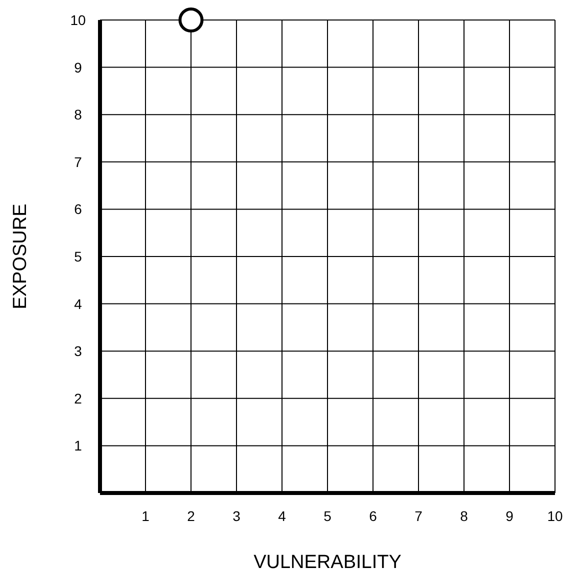 The height and width of the screenshot is (574, 580). Describe the element at coordinates (328, 562) in the screenshot. I see `x-axis-title: VULNERABILITY` at that location.